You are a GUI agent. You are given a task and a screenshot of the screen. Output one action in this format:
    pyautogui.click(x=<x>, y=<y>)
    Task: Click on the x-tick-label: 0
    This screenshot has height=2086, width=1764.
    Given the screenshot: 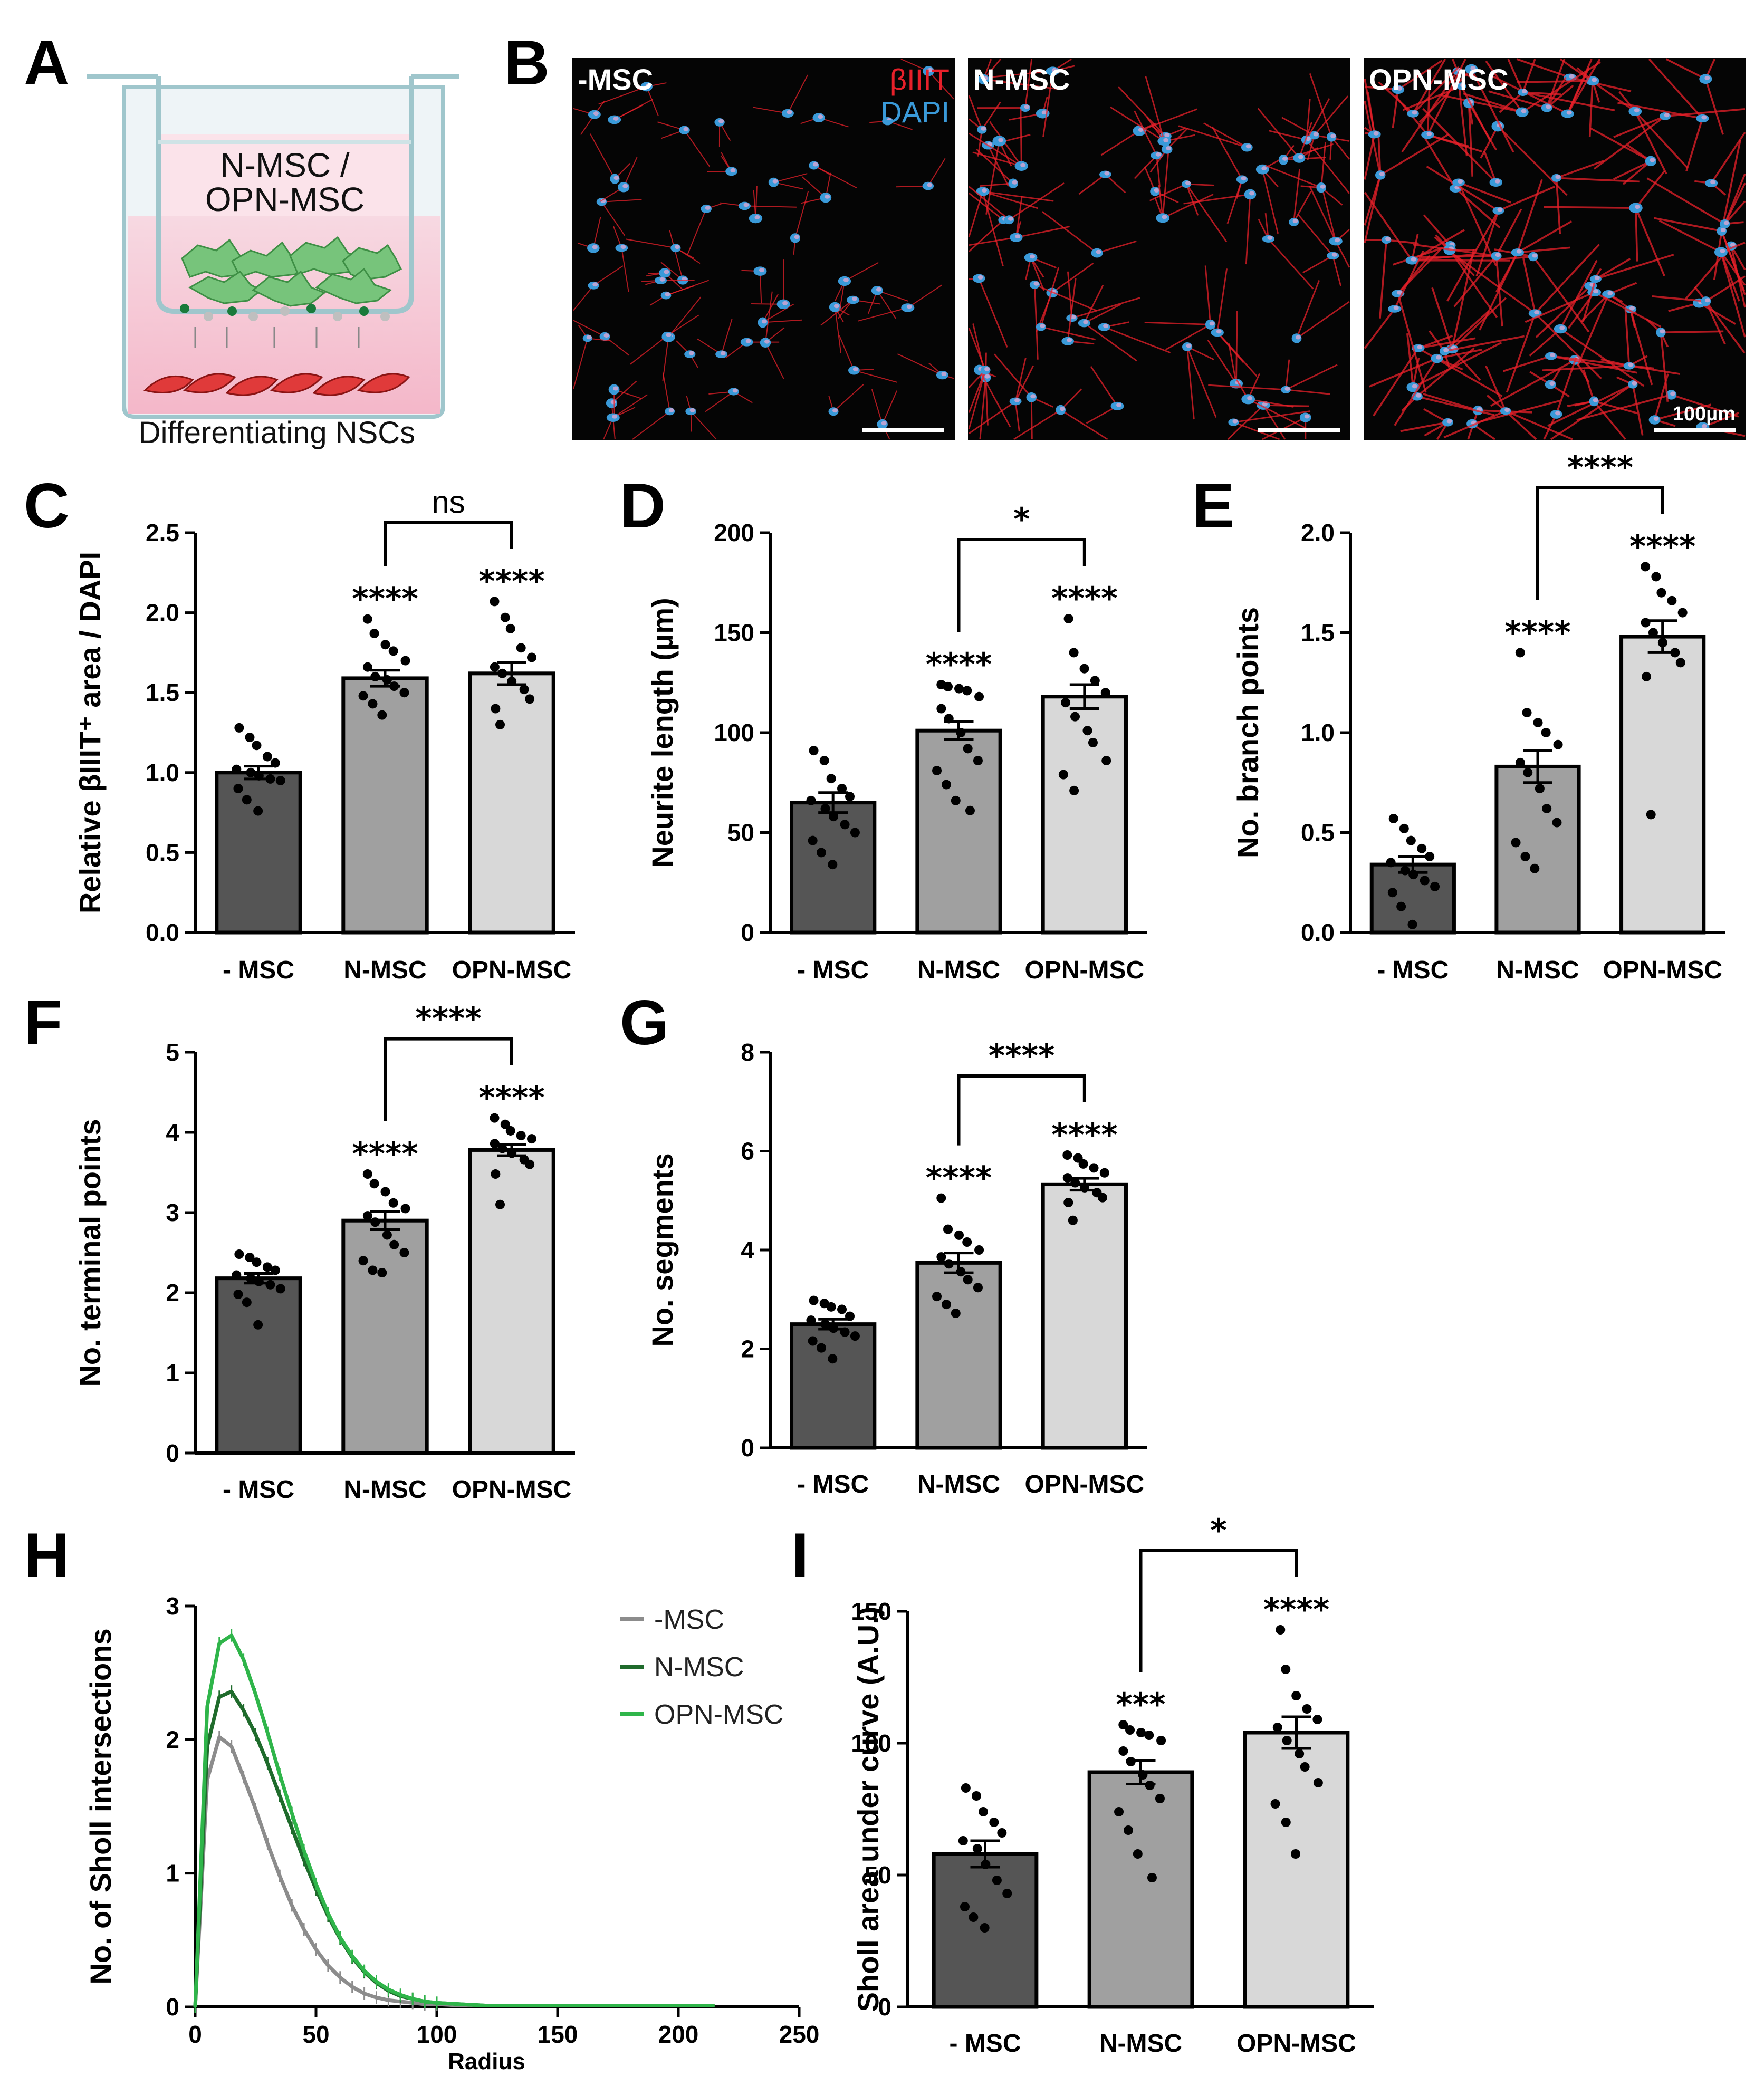 What is the action you would take?
    pyautogui.click(x=195, y=2034)
    